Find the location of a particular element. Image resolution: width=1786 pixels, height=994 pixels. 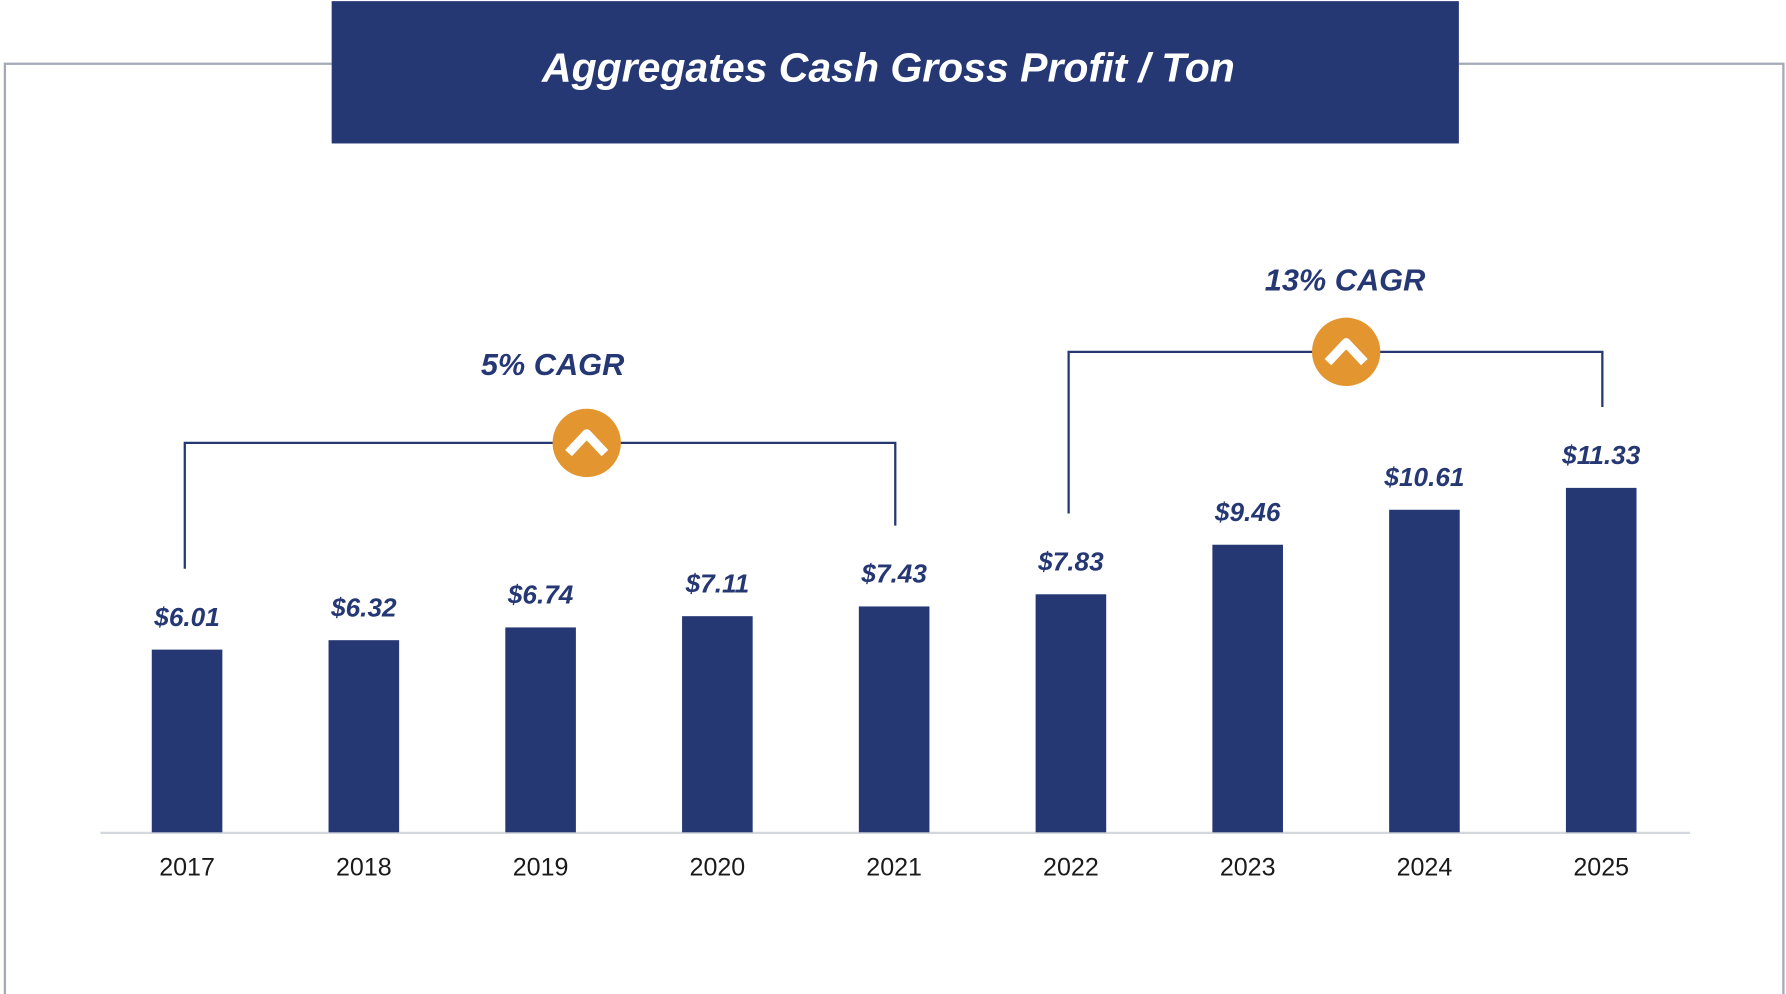

x-tick-label: 2022 is located at coordinates (1071, 867).